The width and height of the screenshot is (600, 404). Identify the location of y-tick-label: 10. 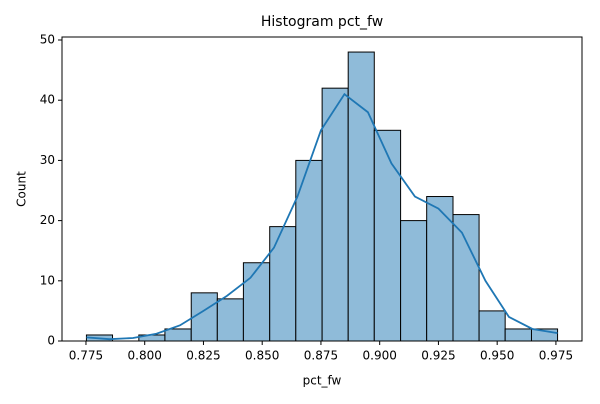
(47, 280).